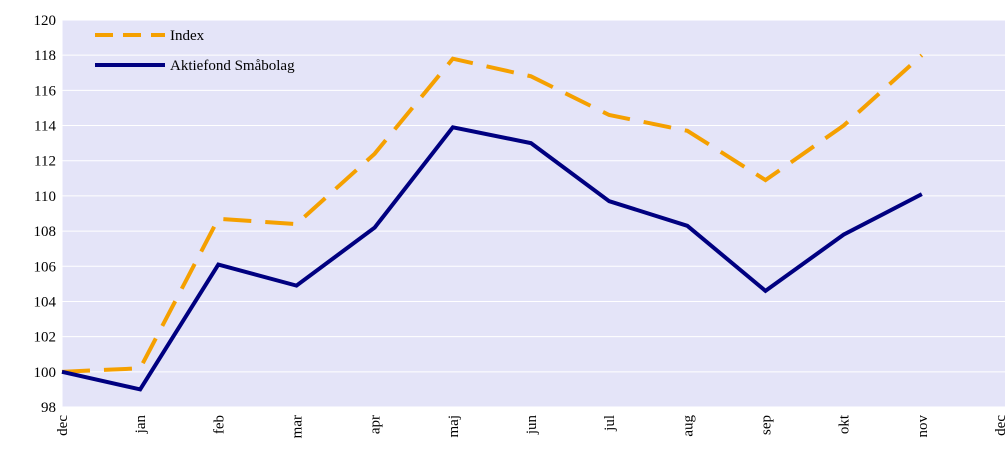 Image resolution: width=1005 pixels, height=456 pixels. Describe the element at coordinates (45, 91) in the screenshot. I see `y-tick-label: 116` at that location.